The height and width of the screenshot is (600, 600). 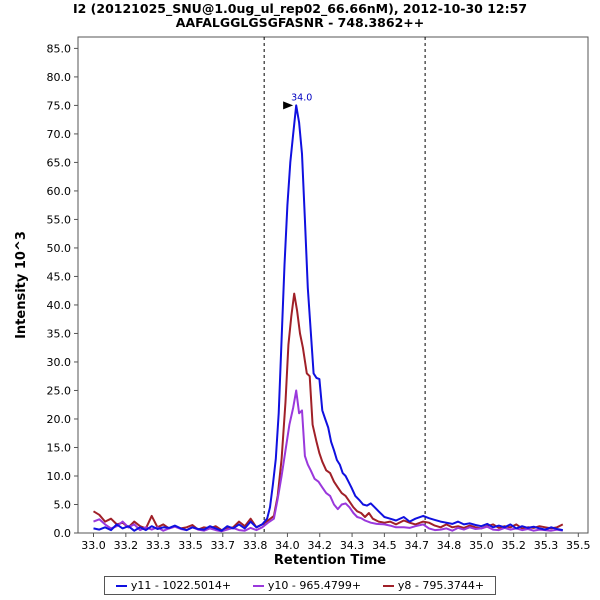 What do you see at coordinates (93, 545) in the screenshot?
I see `x-tick-label: 33.0` at bounding box center [93, 545].